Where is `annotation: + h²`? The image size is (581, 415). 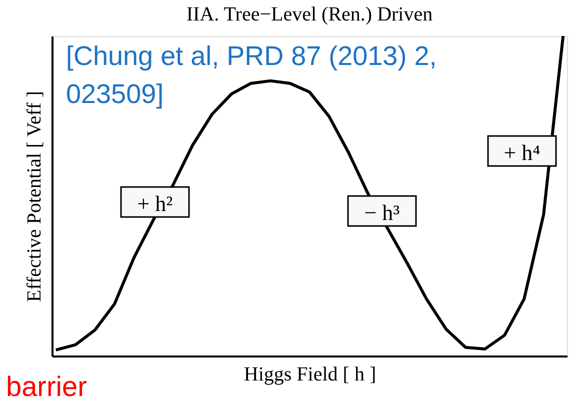
annotation: + h² is located at coordinates (155, 203).